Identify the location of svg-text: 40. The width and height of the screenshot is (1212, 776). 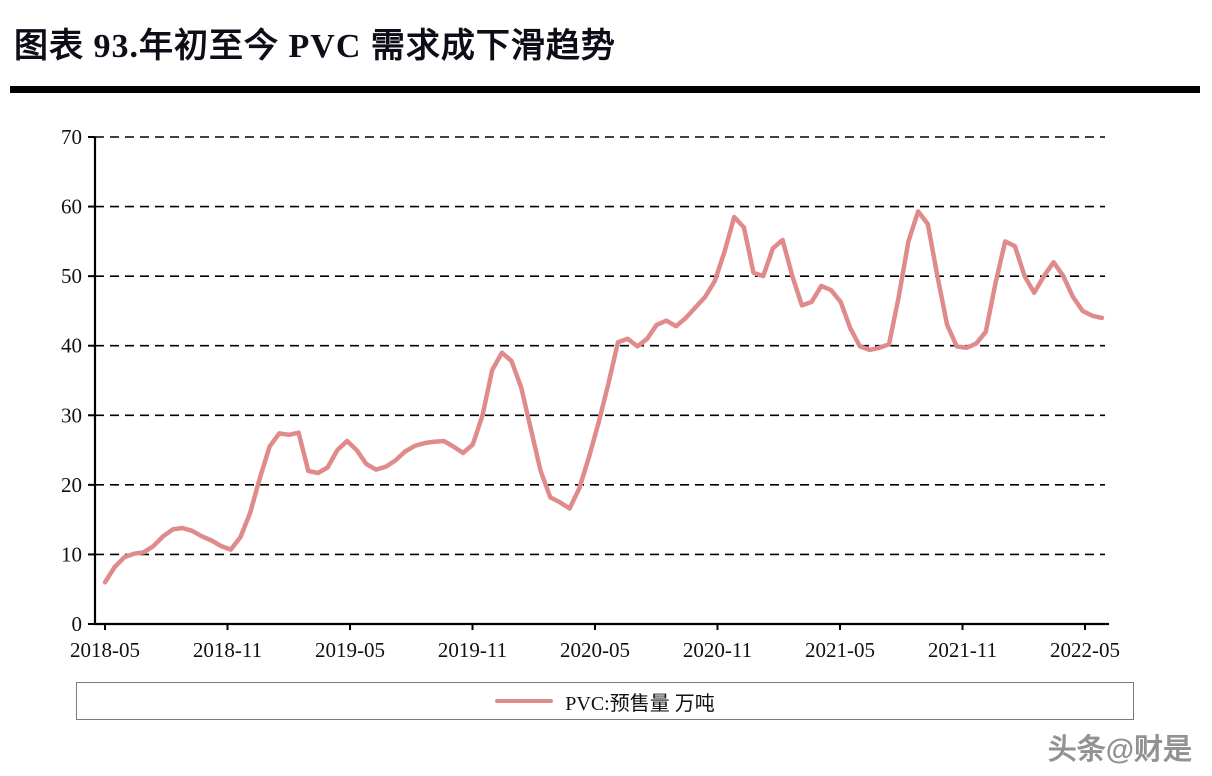
(71, 346).